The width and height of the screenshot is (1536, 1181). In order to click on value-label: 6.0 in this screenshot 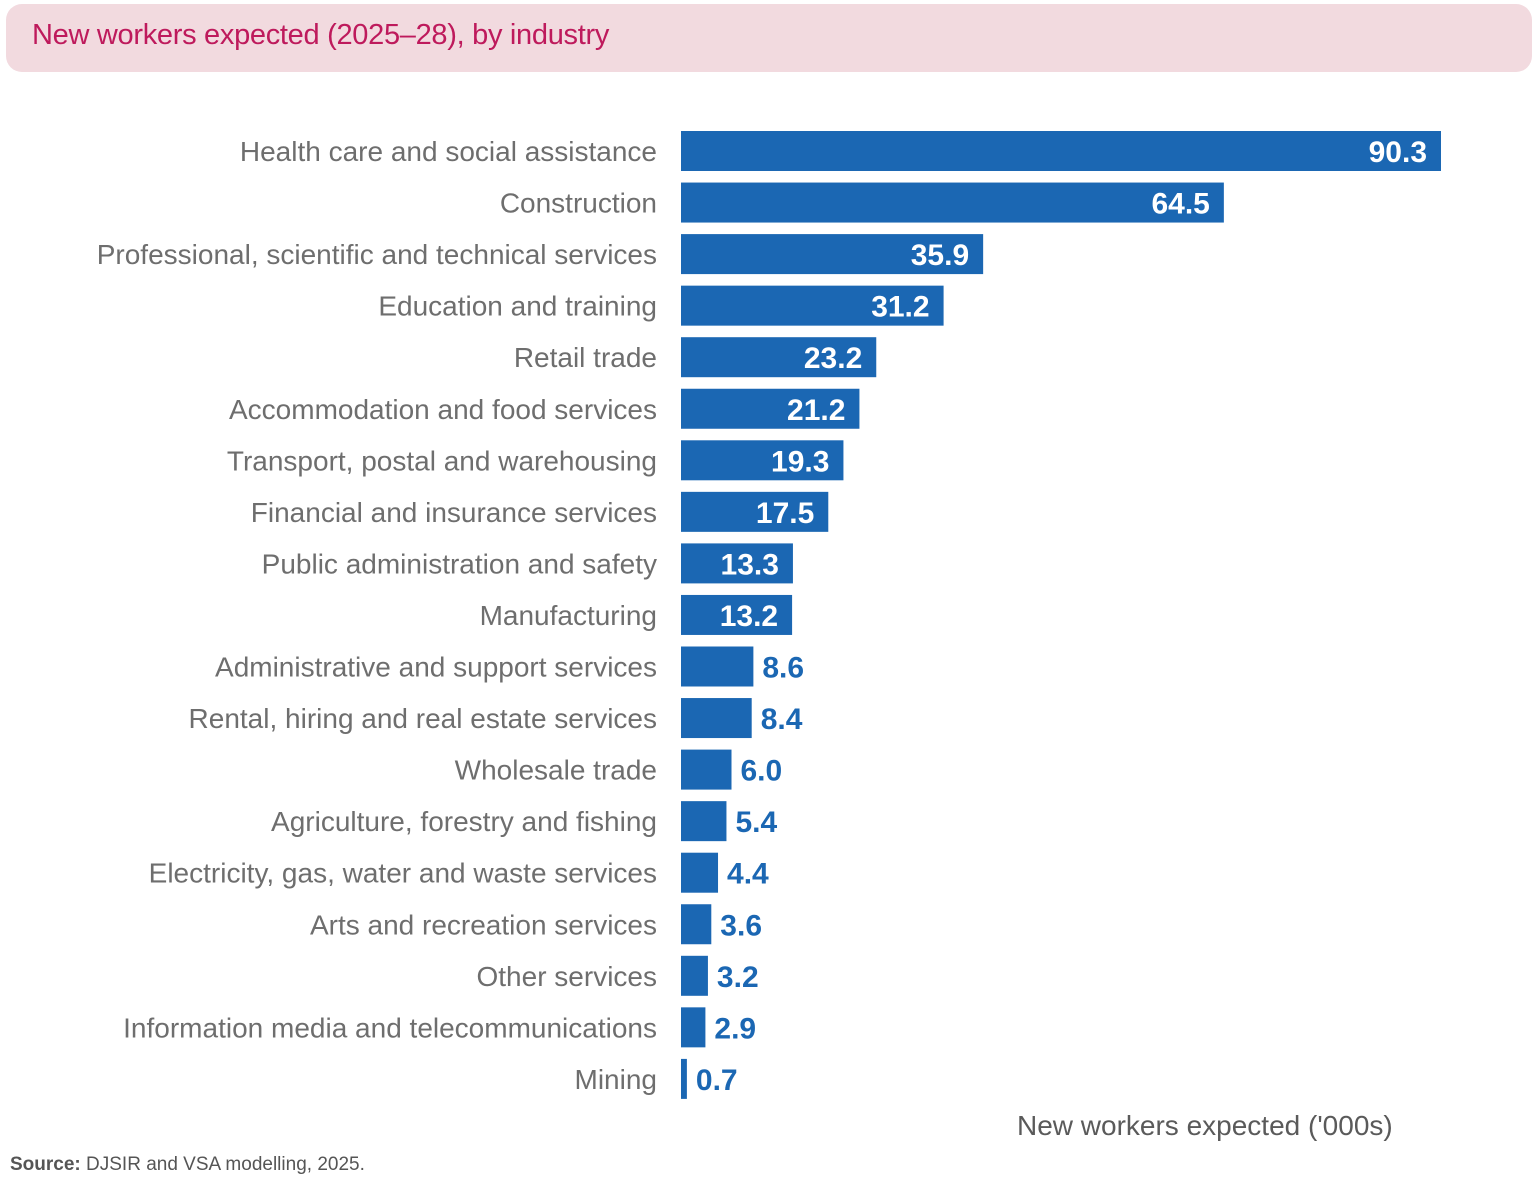, I will do `click(761, 771)`.